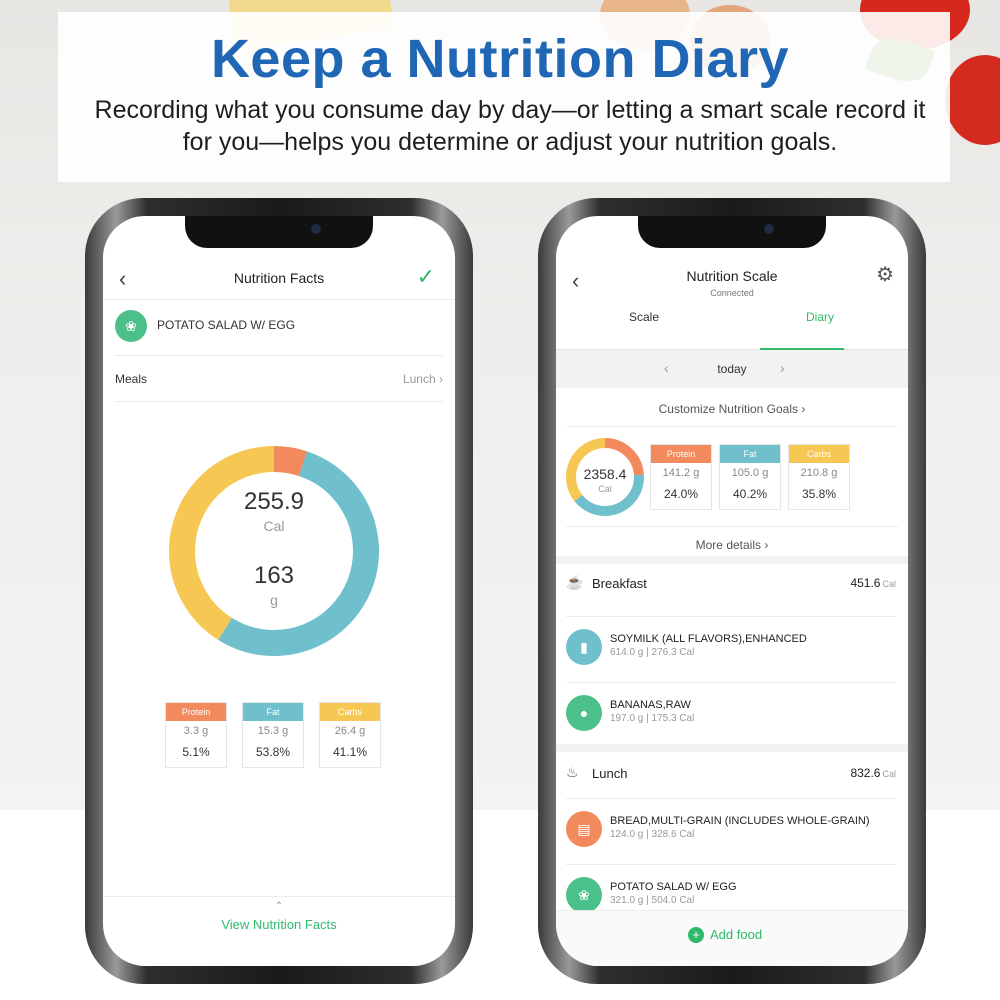  What do you see at coordinates (274, 526) in the screenshot?
I see `calories-unit: Cal` at bounding box center [274, 526].